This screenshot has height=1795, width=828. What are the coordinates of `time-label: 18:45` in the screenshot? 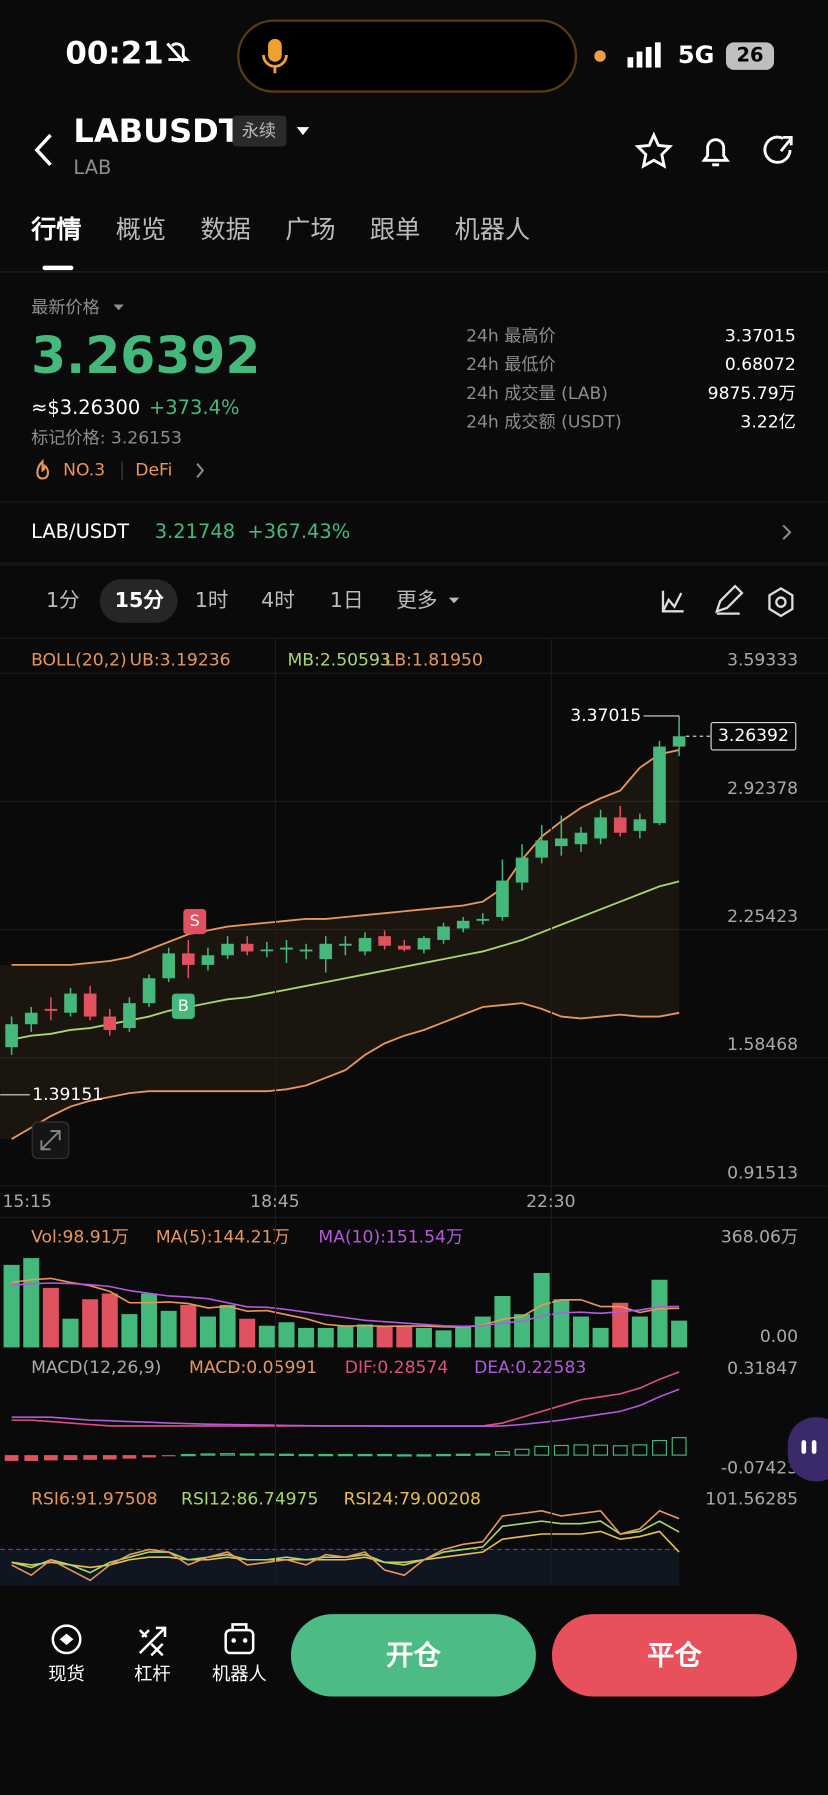 It's located at (274, 1202).